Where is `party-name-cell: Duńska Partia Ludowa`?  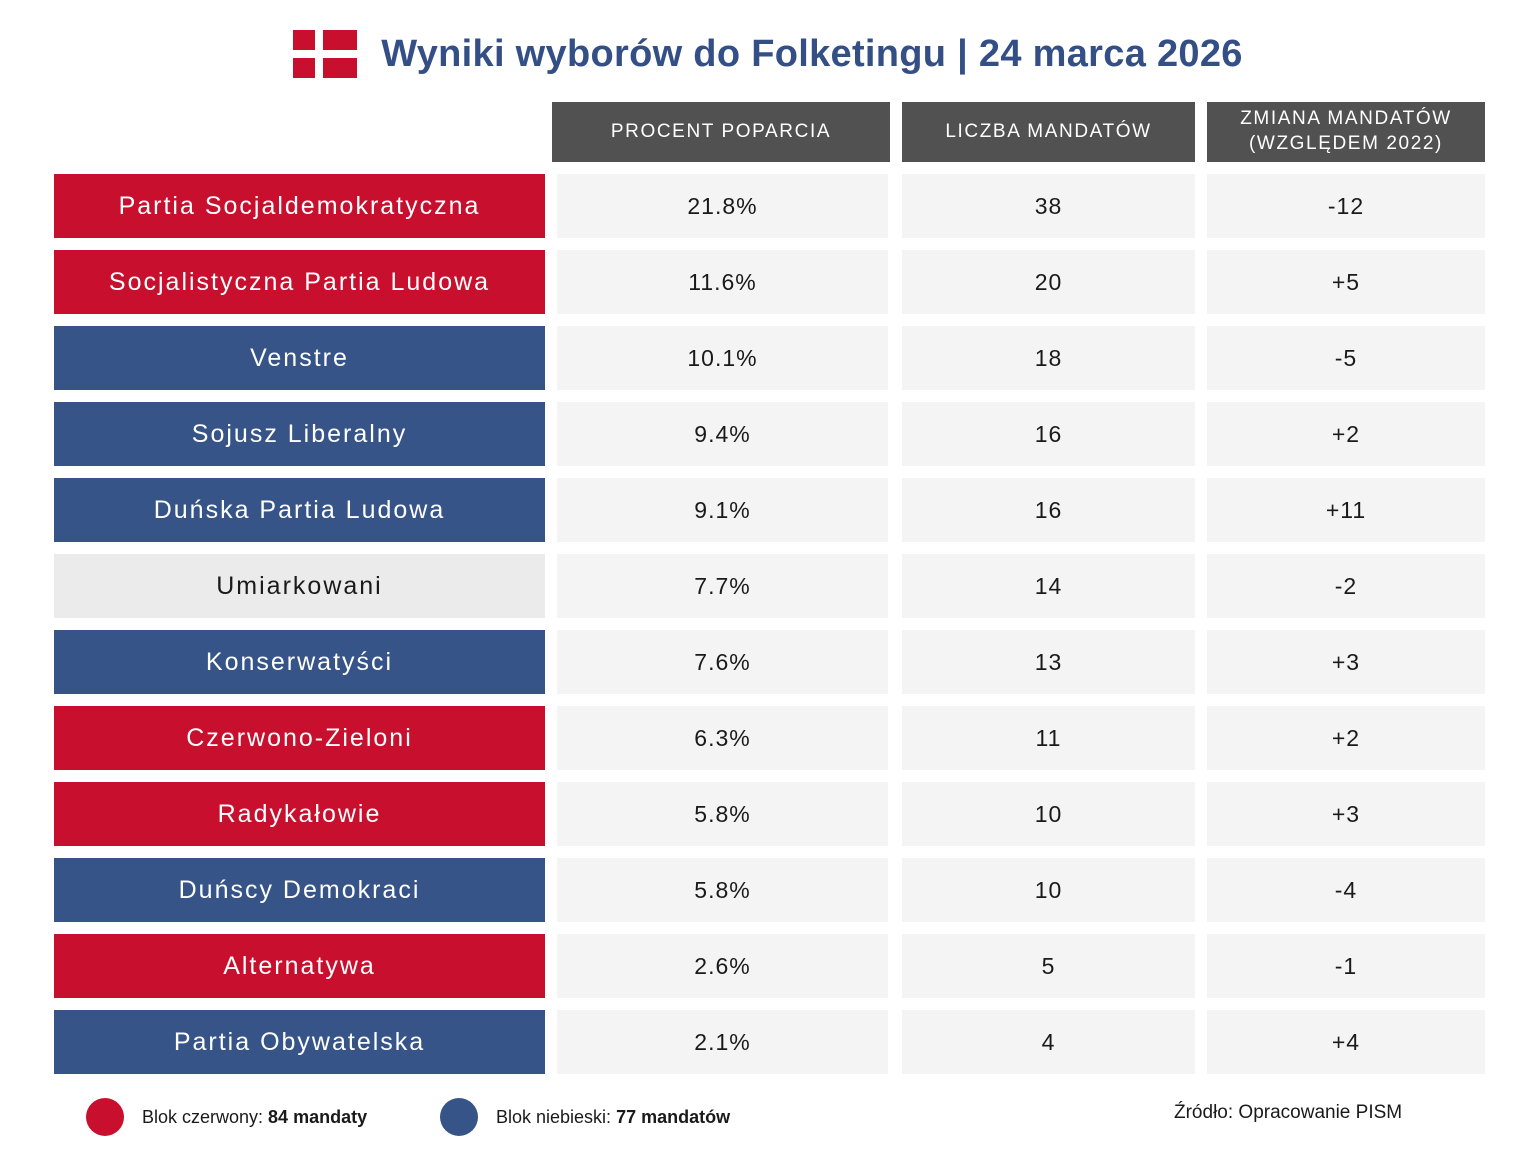
party-name-cell: Duńska Partia Ludowa is located at coordinates (299, 510).